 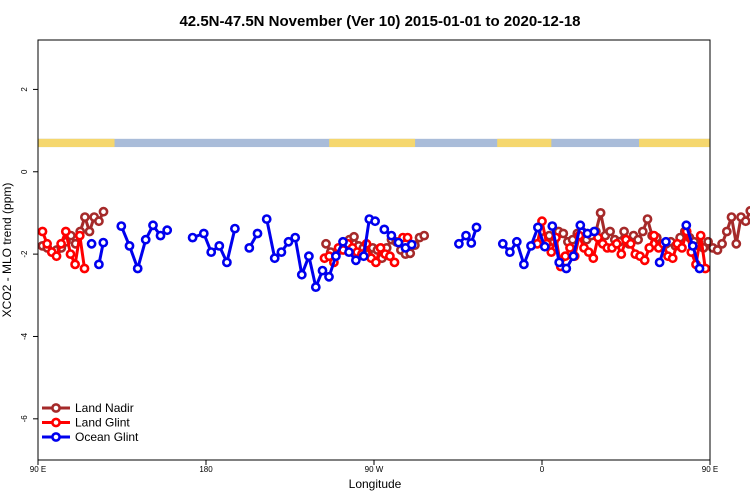 What do you see at coordinates (542, 469) in the screenshot?
I see `x-tick-label: 0` at bounding box center [542, 469].